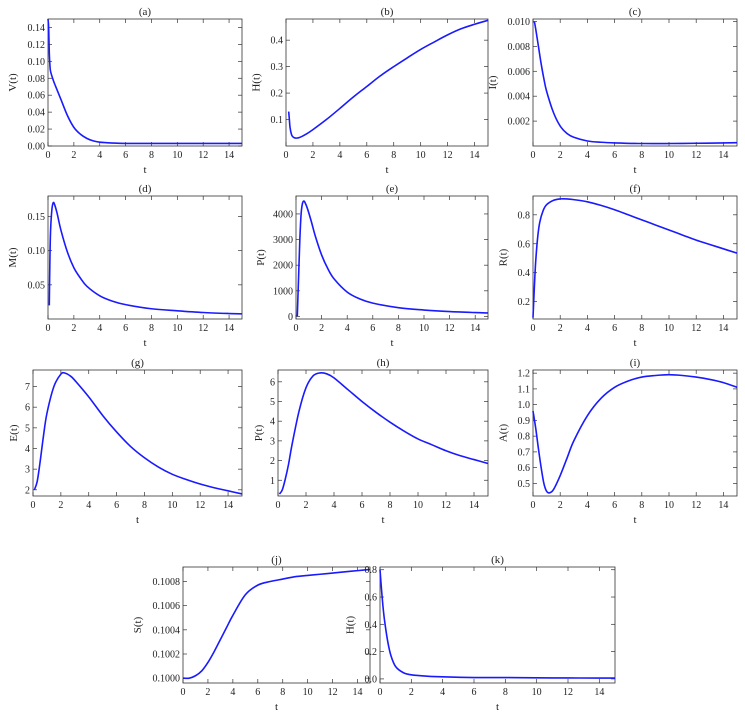 This screenshot has width=745, height=714. I want to click on y-tick-label: 0.4, so click(371, 625).